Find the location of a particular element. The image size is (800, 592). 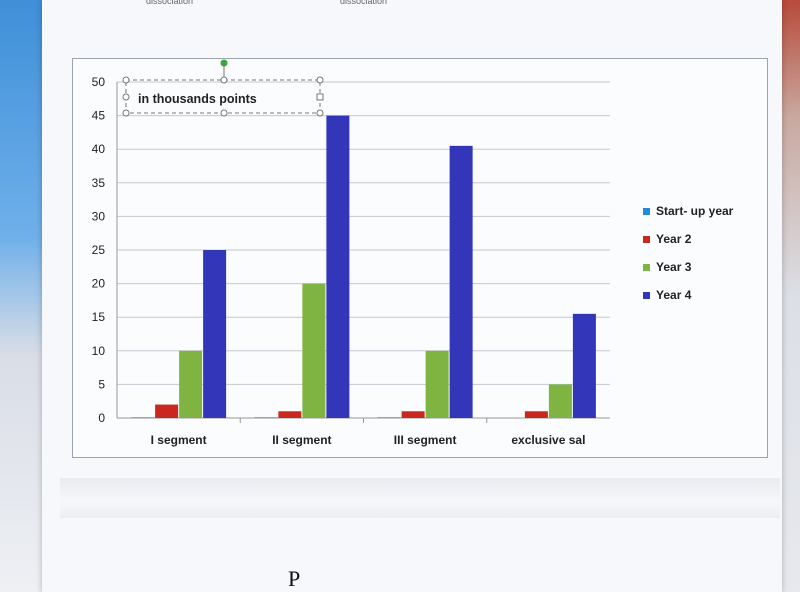

rotation-handle-icon is located at coordinates (224, 63).